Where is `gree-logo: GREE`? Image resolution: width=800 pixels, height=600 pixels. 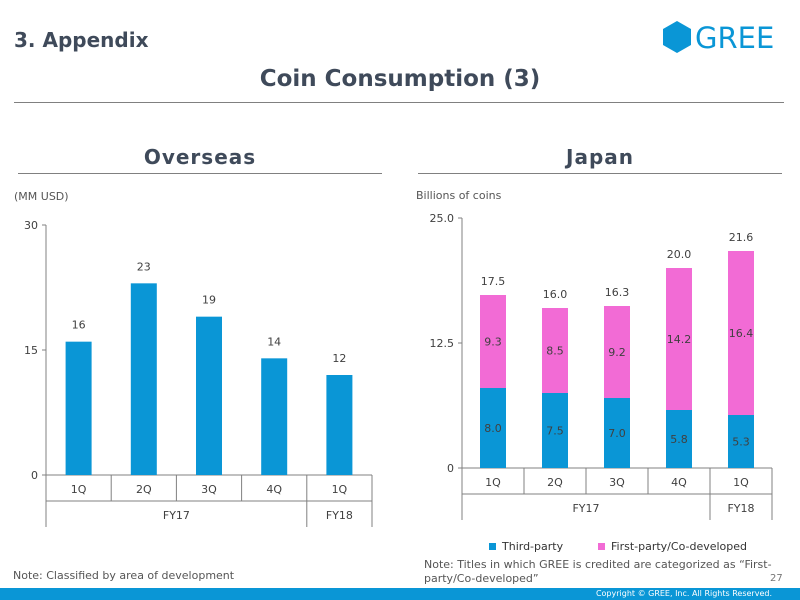
gree-logo: GREE is located at coordinates (718, 37).